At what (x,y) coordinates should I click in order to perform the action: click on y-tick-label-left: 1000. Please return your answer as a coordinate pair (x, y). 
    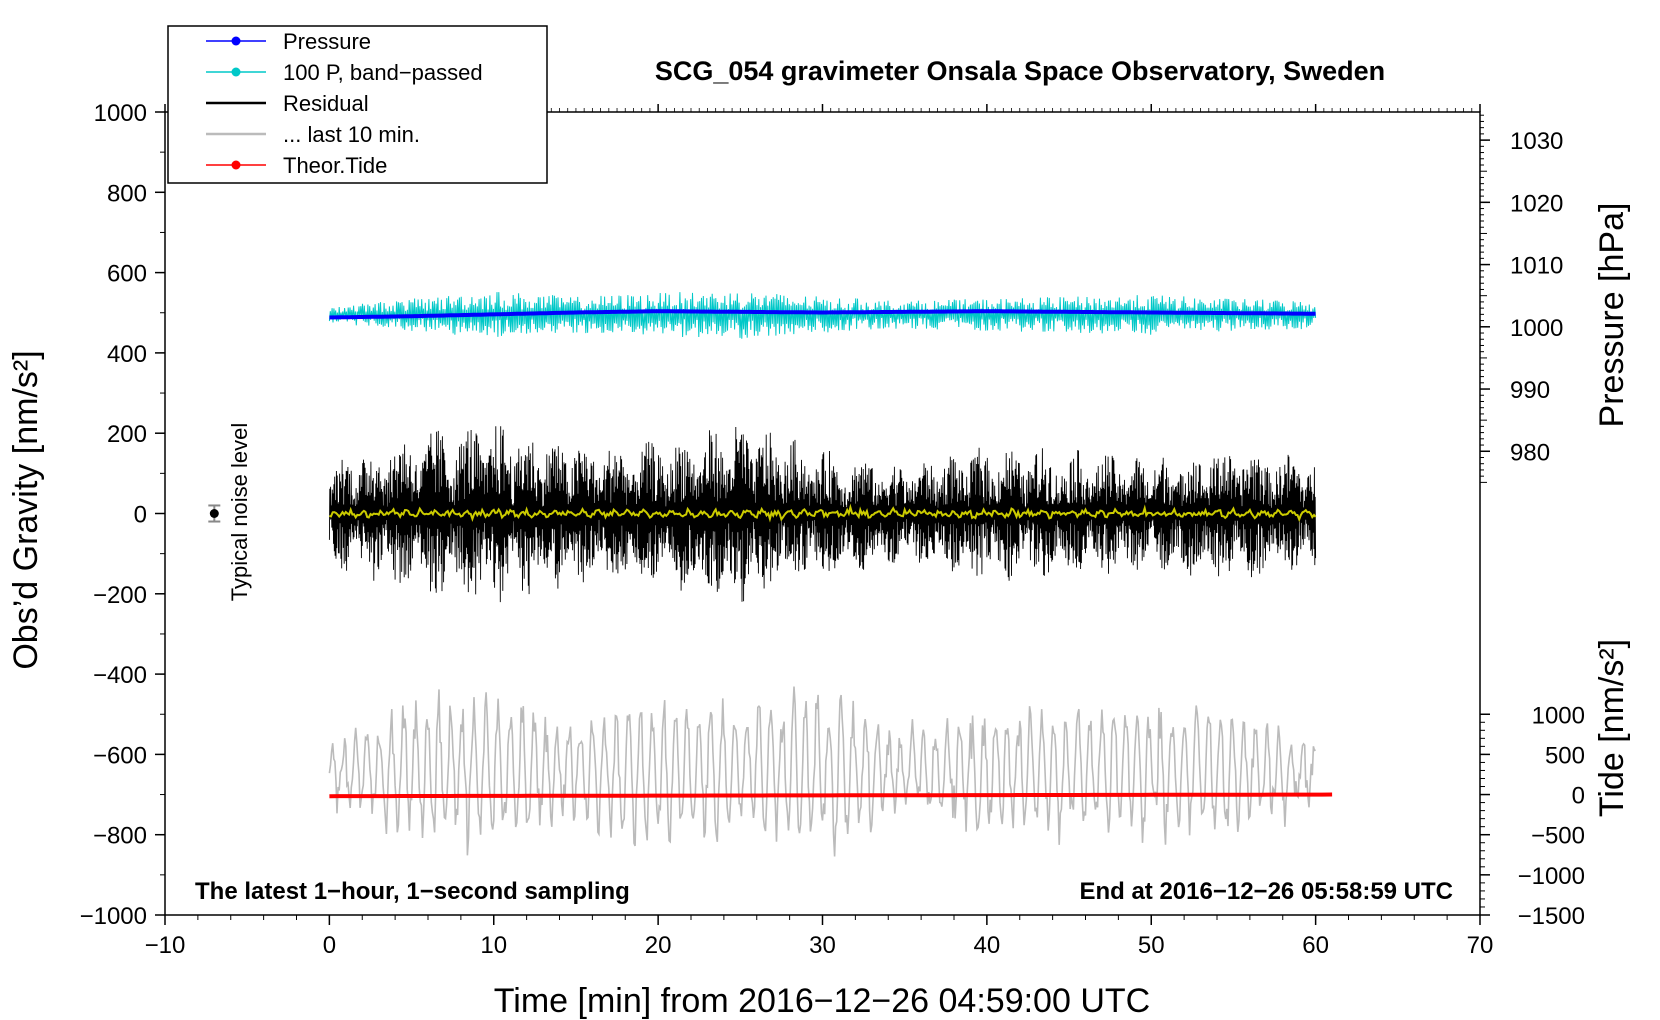
    Looking at the image, I should click on (120, 113).